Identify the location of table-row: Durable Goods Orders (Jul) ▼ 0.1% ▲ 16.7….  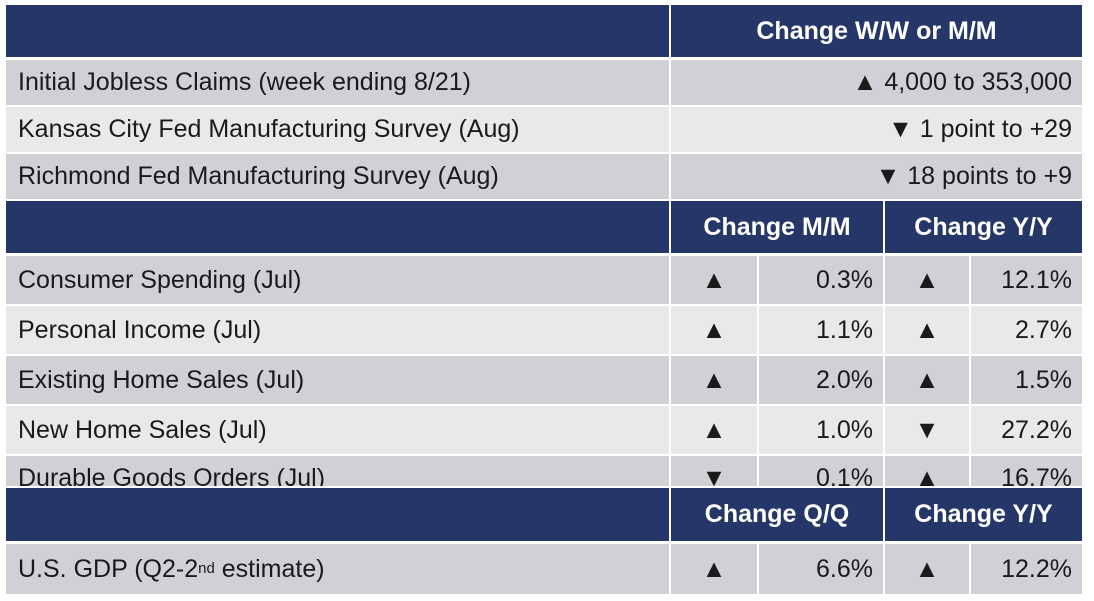
(544, 471).